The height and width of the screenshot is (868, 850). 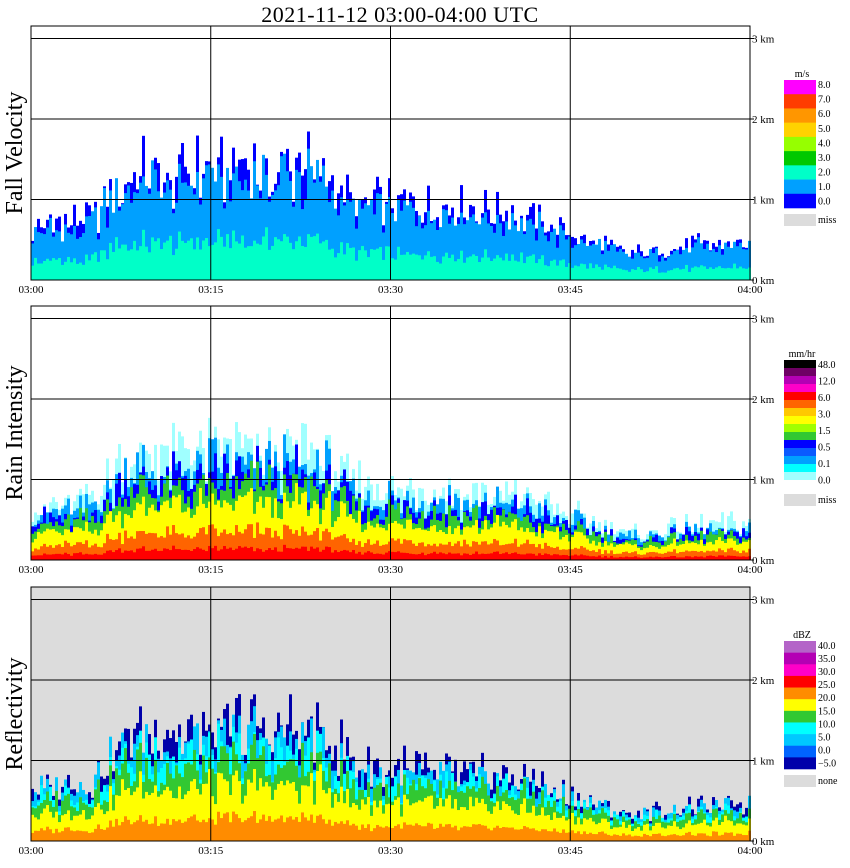 I want to click on legend-label: 35.0, so click(x=827, y=659).